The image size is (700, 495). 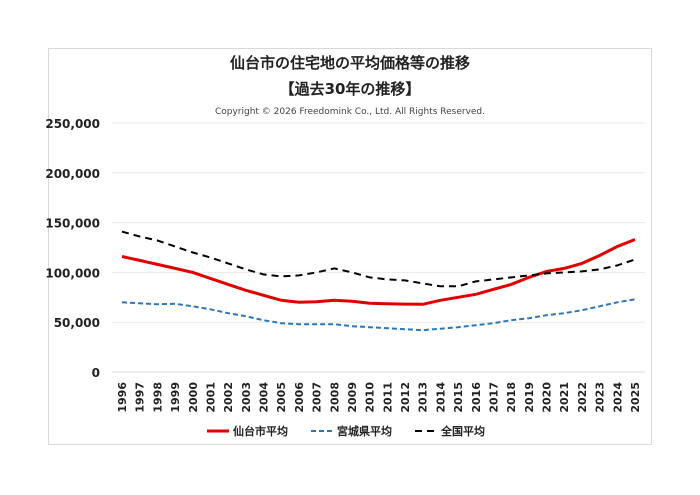 What do you see at coordinates (228, 397) in the screenshot?
I see `x-tick-label: 2002` at bounding box center [228, 397].